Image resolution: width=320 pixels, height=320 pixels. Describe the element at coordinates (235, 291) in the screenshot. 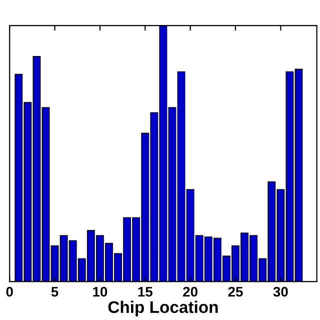

I see `x-tick-label: 25` at that location.